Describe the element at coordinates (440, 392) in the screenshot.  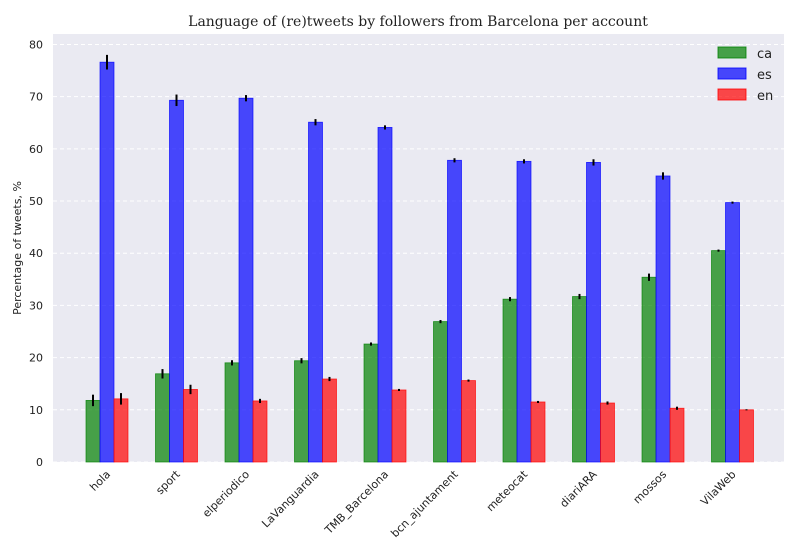
I see `bar-ca-bcn_ajuntament` at that location.